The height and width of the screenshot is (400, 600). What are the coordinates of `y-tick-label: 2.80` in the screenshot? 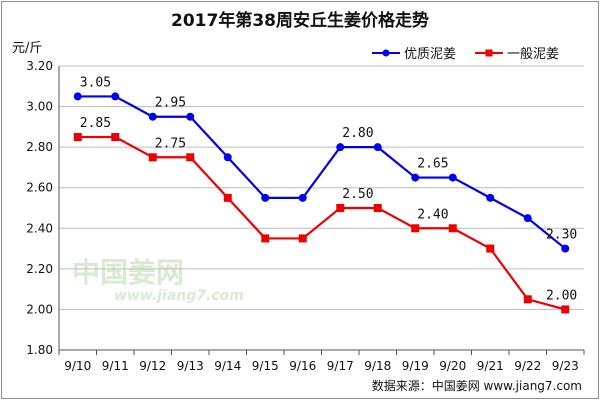 It's located at (39, 147).